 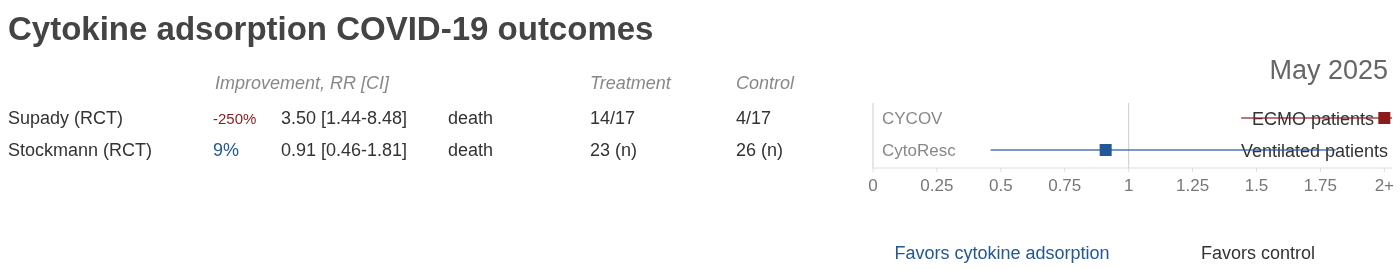 I want to click on text: Favors control, so click(x=1258, y=253).